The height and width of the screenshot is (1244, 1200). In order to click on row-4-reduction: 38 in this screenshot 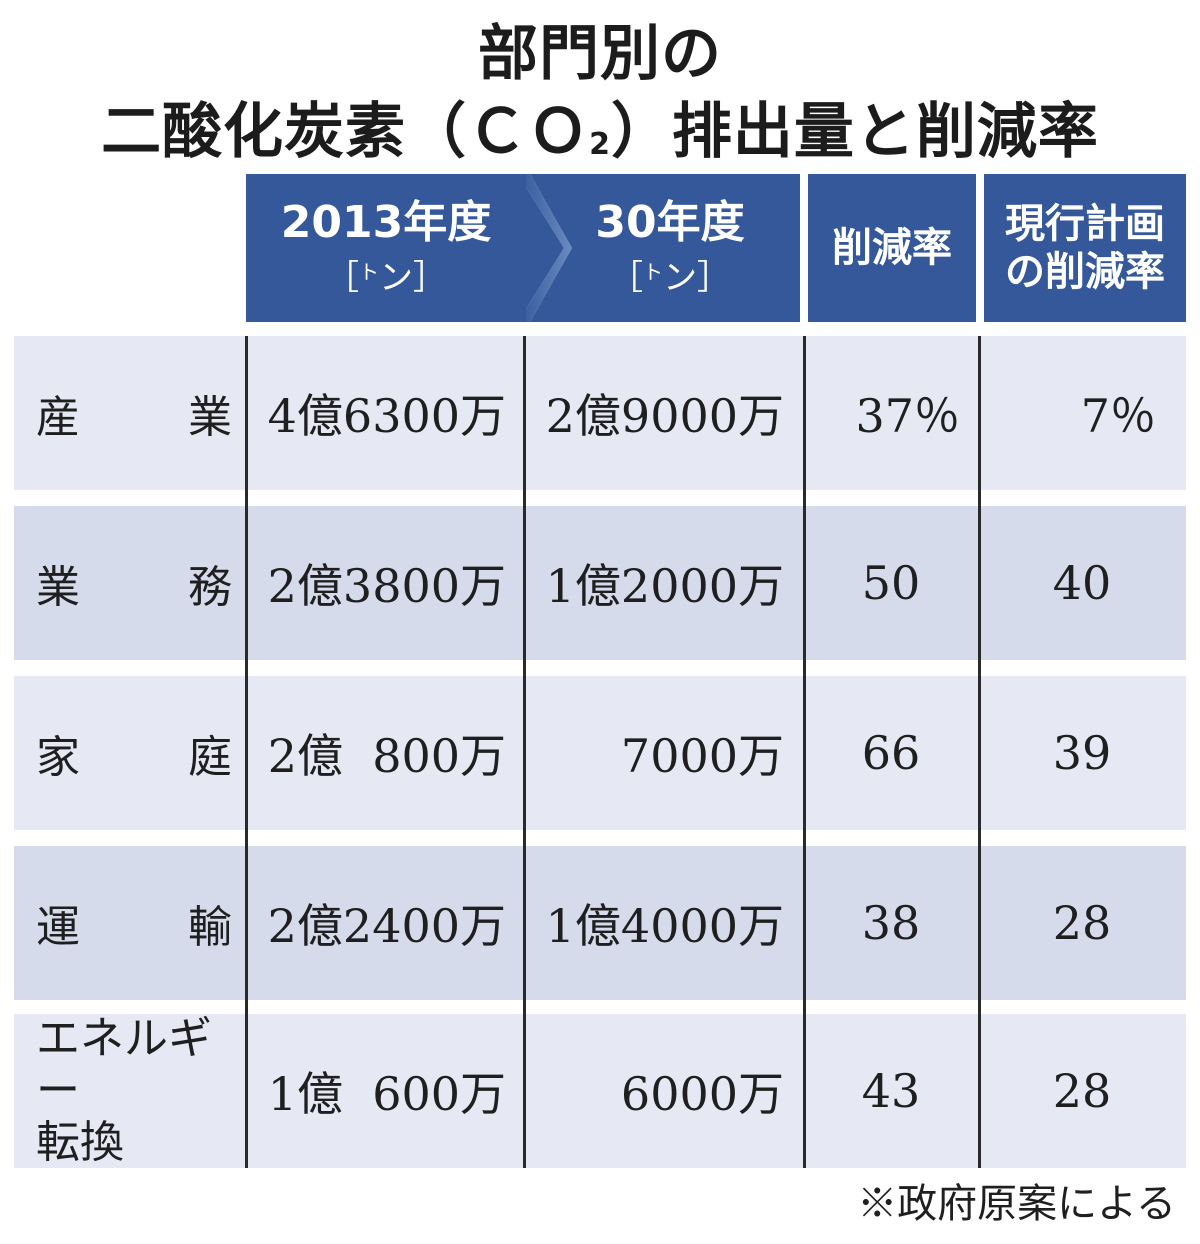, I will do `click(891, 923)`.